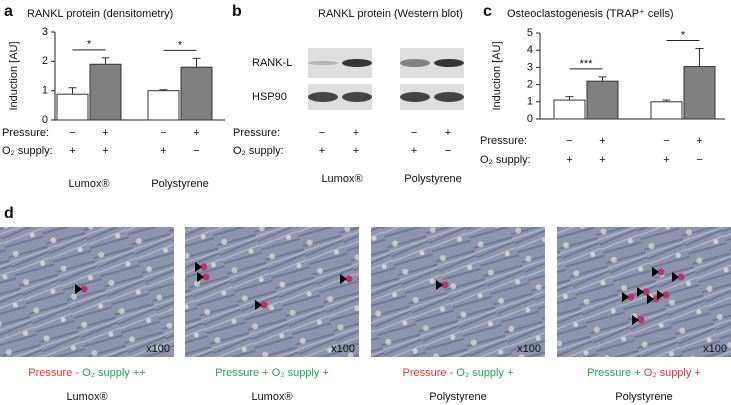  I want to click on y-tick-label: 4, so click(530, 50).